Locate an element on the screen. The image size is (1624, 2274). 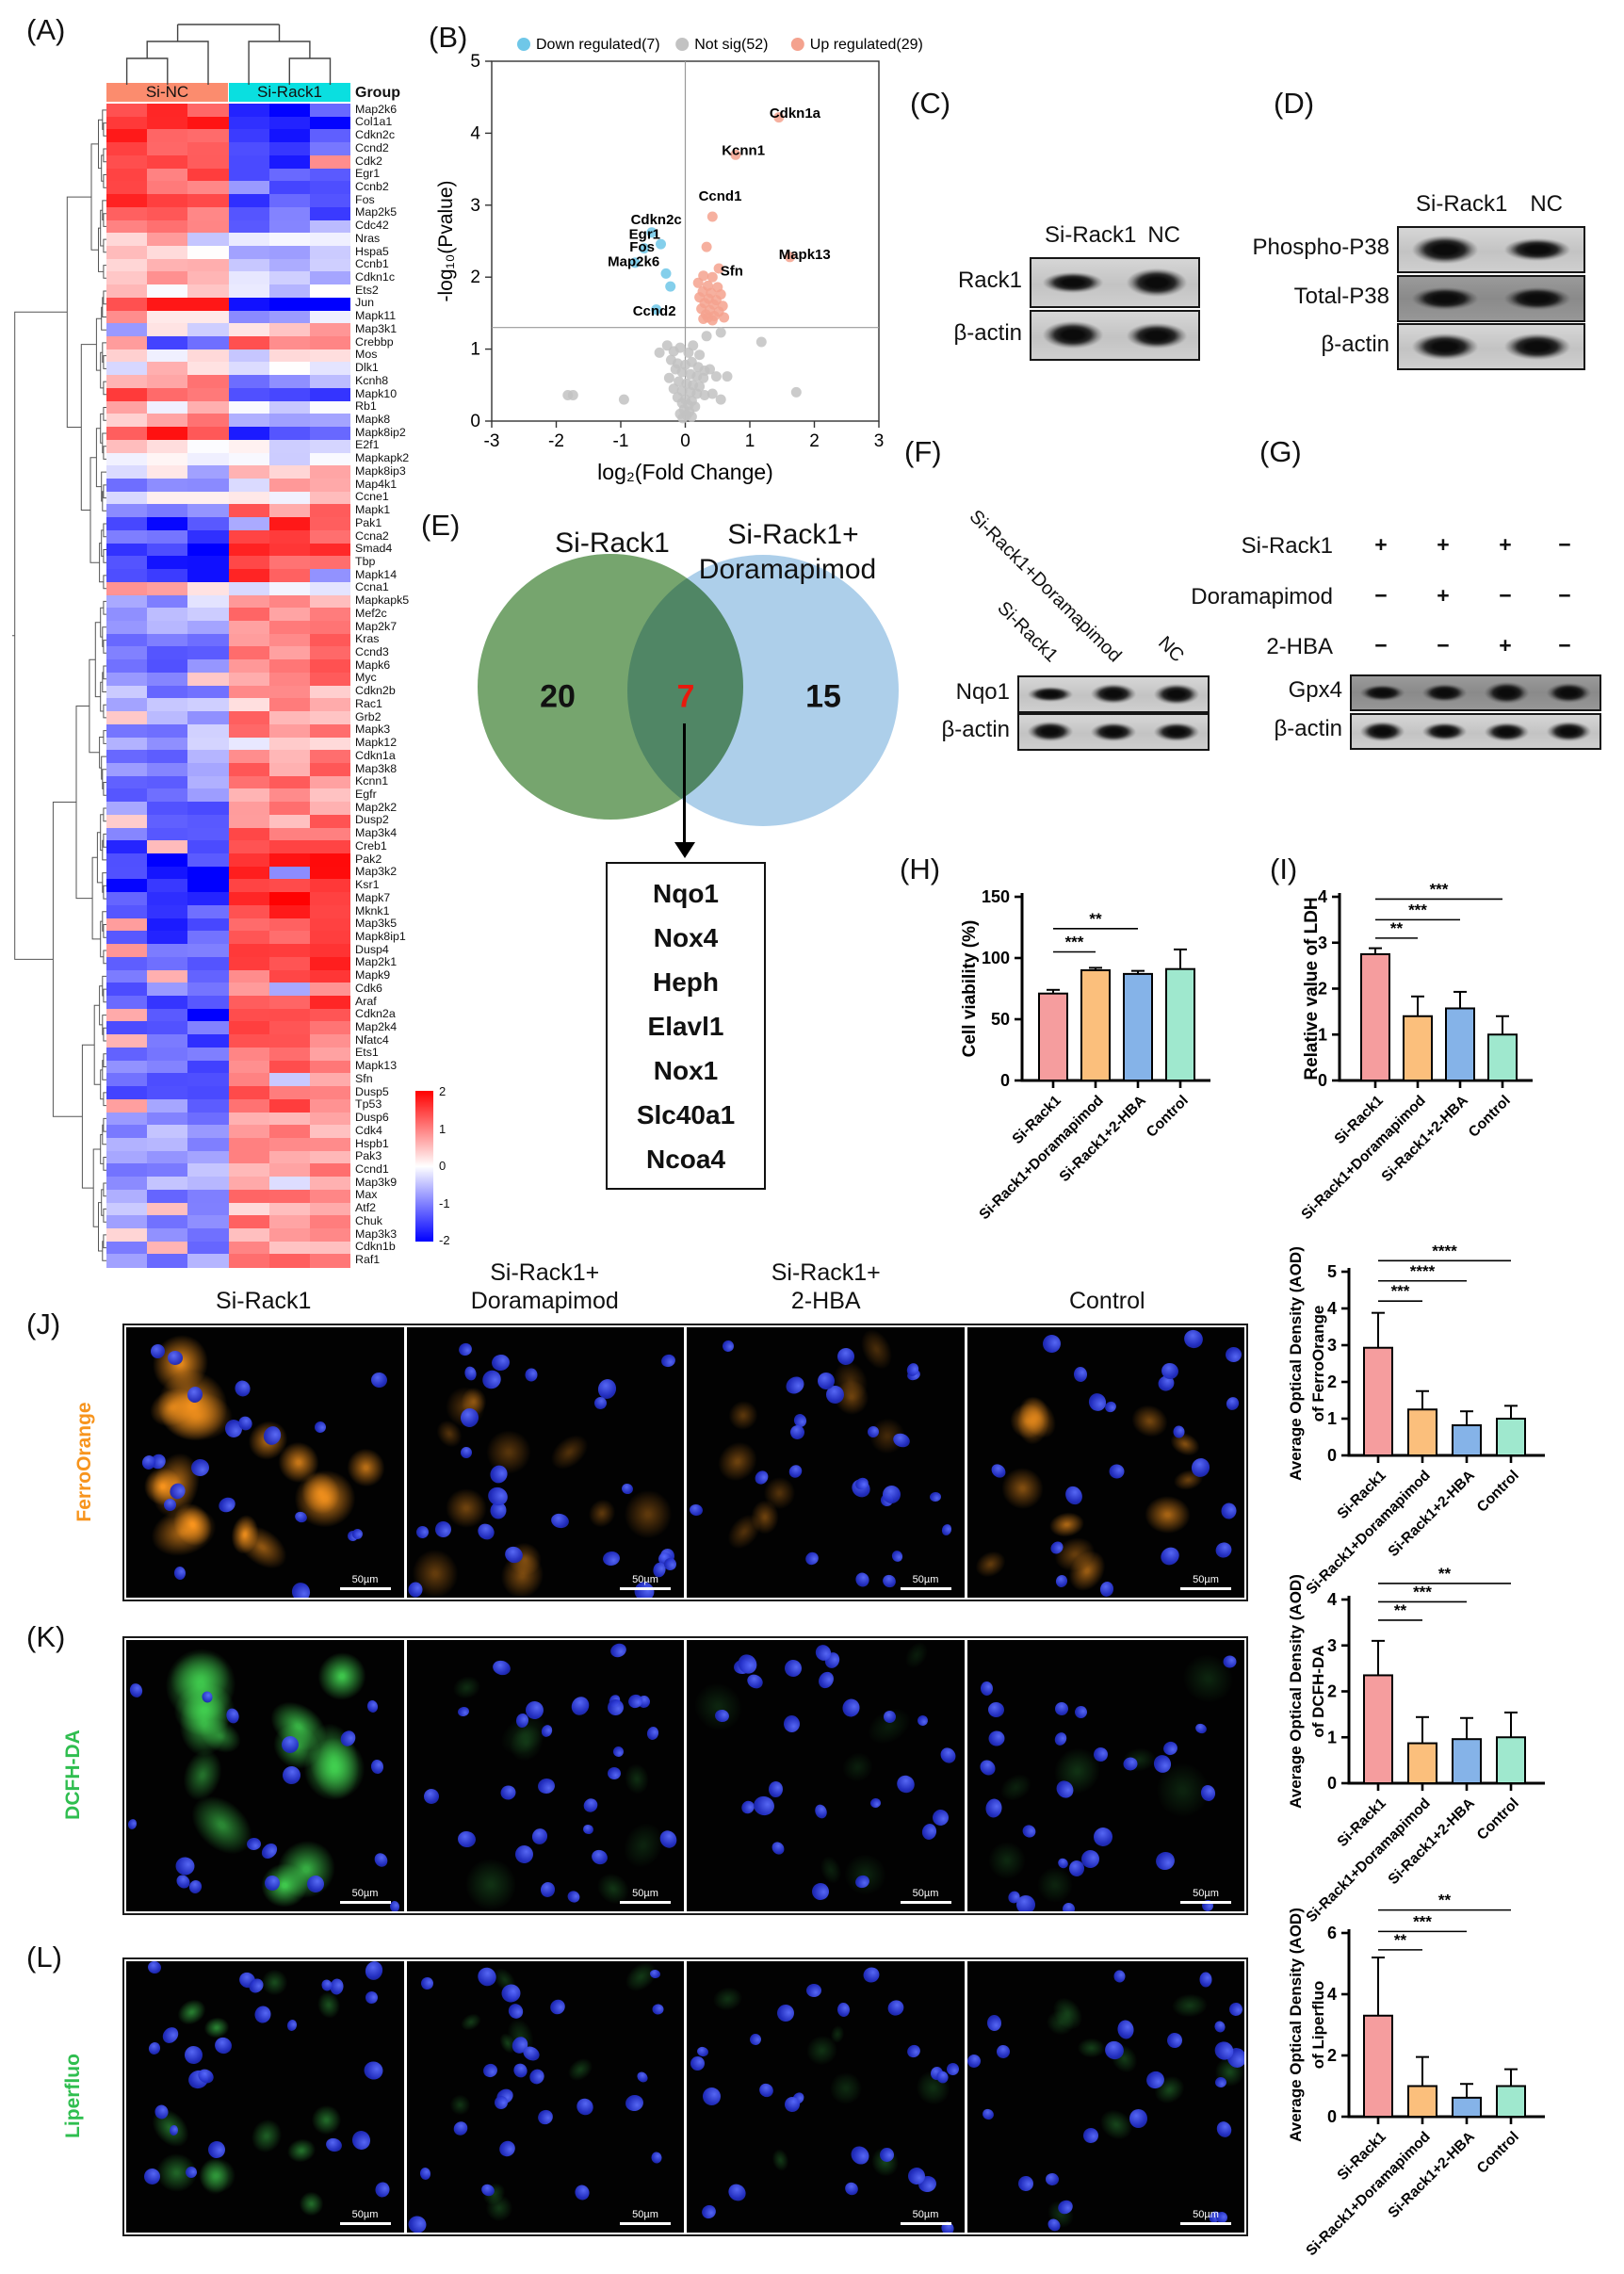
panel-label-f: (F) is located at coordinates (923, 451).